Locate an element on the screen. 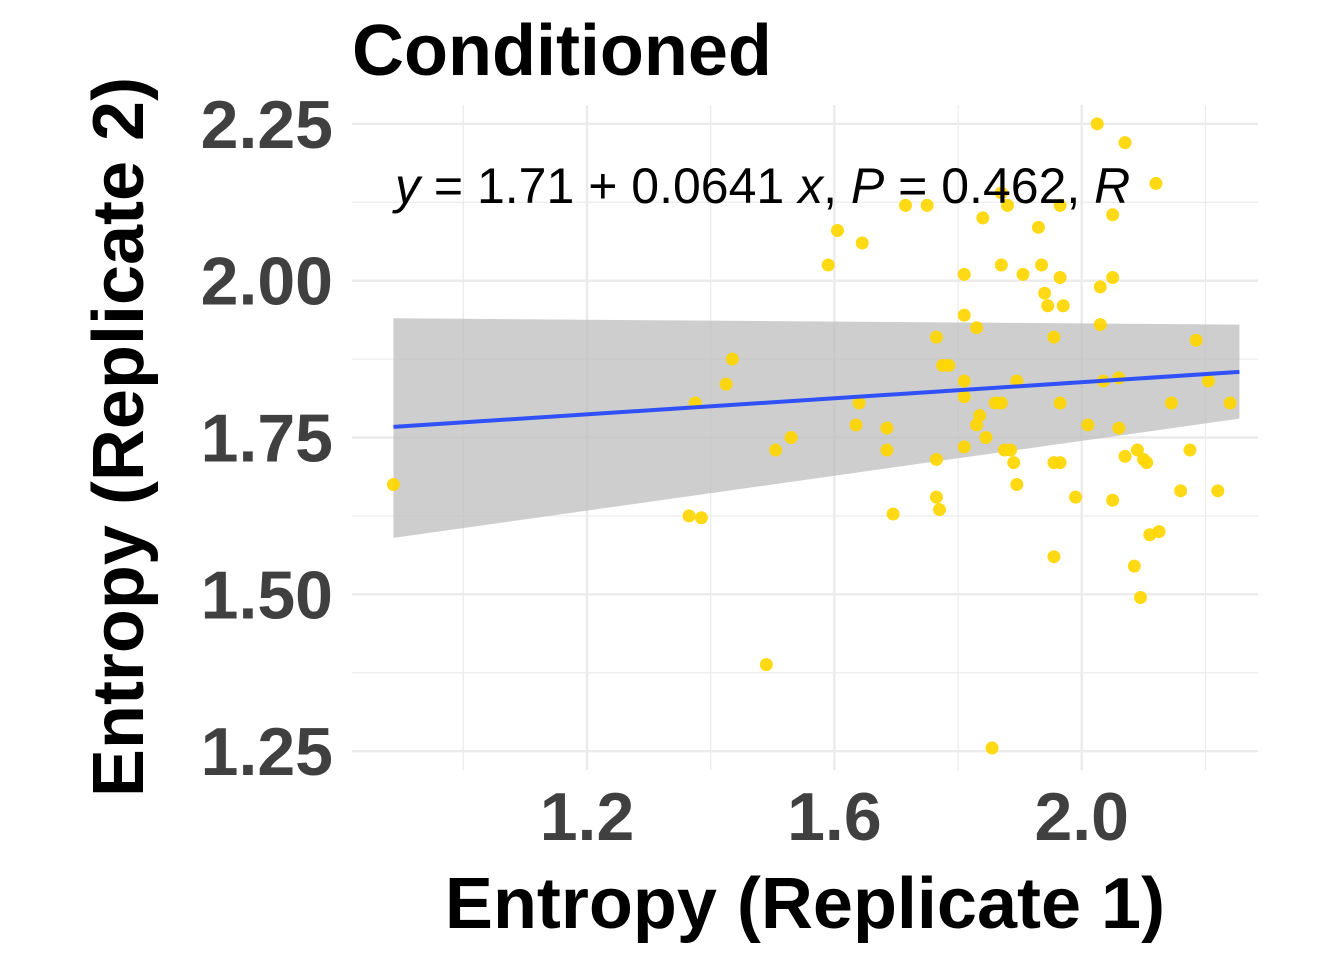 This screenshot has width=1344, height=960. x-tick-label: 1.6 is located at coordinates (834, 817).